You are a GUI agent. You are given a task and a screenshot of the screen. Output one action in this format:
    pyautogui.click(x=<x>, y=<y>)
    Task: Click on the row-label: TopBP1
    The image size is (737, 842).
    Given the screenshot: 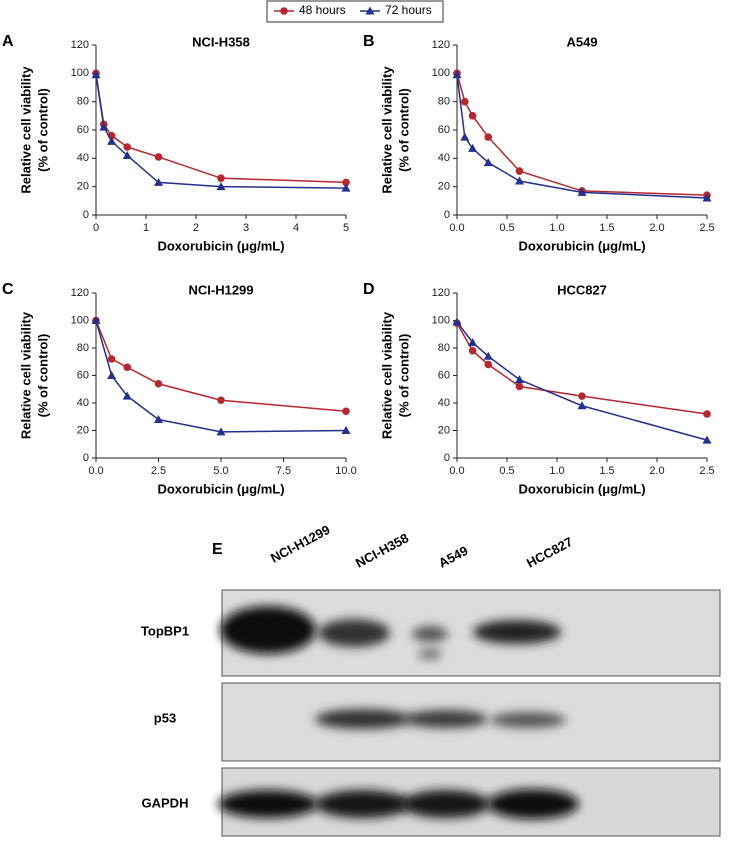 What is the action you would take?
    pyautogui.click(x=165, y=630)
    